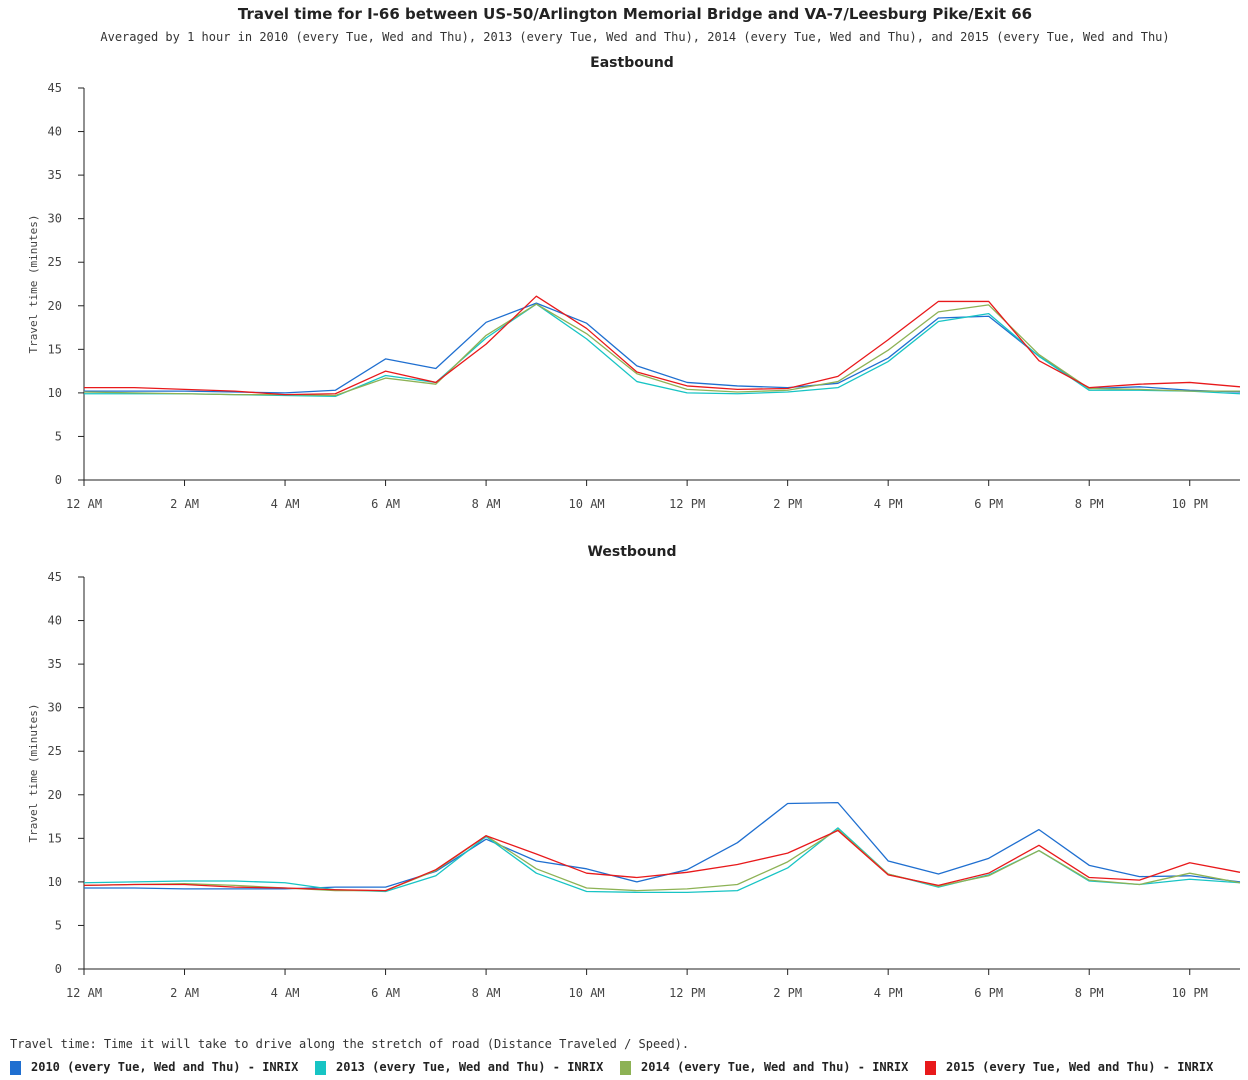  Describe the element at coordinates (58, 925) in the screenshot. I see `westbound-y-tick-label-5: 5` at that location.